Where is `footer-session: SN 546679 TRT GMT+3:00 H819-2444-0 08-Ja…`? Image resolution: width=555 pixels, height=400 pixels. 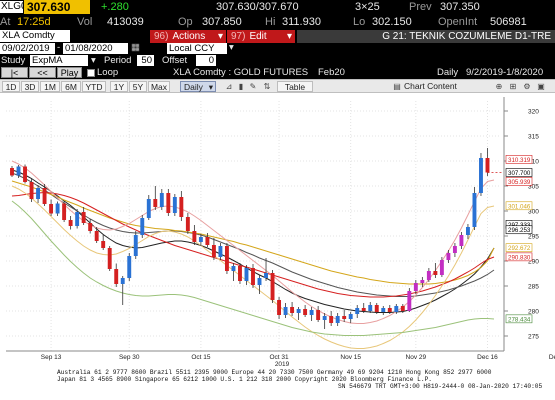
footer-session: SN 546679 TRT GMT+3:00 H819-2444-0 08-Ja… is located at coordinates (440, 386).